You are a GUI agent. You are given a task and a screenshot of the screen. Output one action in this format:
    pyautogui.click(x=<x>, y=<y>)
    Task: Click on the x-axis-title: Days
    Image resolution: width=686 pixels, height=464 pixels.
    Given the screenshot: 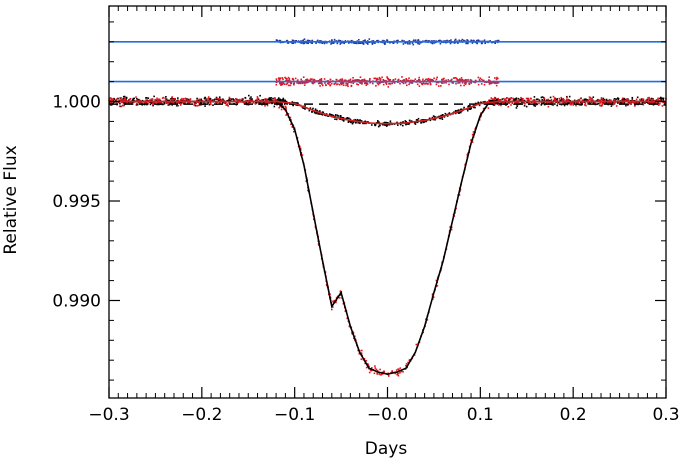 What is the action you would take?
    pyautogui.click(x=386, y=449)
    